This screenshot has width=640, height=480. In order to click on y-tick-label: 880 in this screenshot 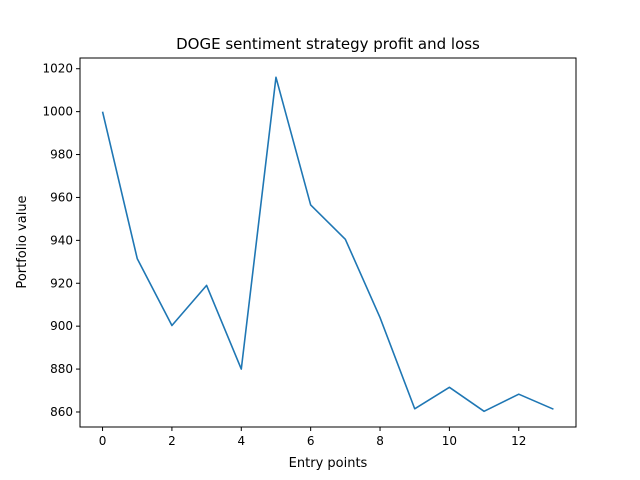, I will do `click(61, 369)`.